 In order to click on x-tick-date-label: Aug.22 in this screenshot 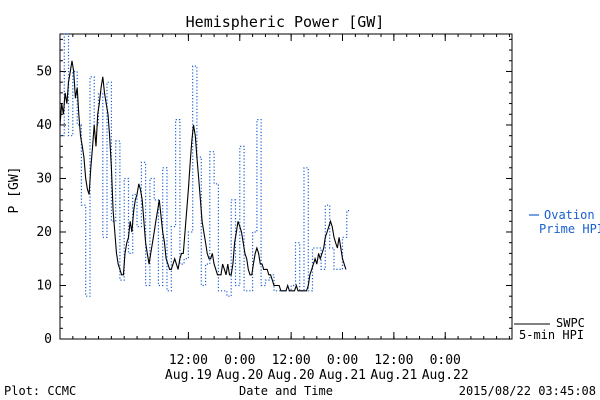, I will do `click(445, 375)`.